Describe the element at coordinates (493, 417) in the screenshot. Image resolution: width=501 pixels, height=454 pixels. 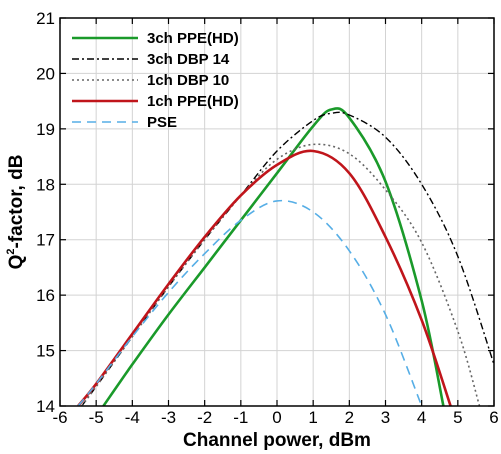
I see `x-tick-label: 6` at that location.